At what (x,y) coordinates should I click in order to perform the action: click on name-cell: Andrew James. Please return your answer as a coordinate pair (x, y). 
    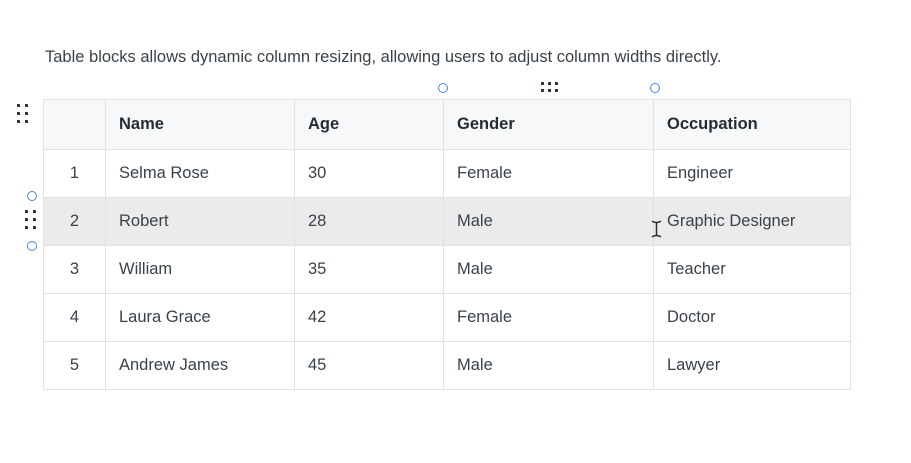
    Looking at the image, I should click on (200, 365).